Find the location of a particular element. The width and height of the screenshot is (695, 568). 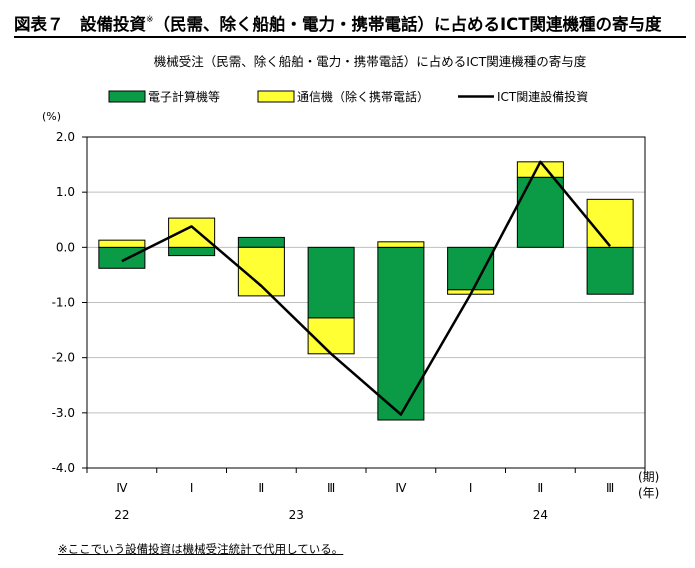

y-tick-label: 0.0 is located at coordinates (65, 247).